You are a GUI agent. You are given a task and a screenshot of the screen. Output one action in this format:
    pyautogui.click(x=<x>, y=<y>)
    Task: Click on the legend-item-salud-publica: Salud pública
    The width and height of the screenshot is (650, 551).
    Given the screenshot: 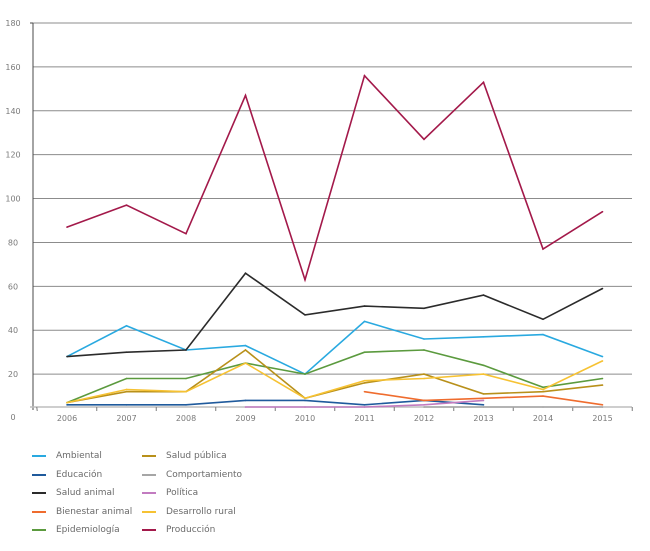 What is the action you would take?
    pyautogui.click(x=184, y=456)
    